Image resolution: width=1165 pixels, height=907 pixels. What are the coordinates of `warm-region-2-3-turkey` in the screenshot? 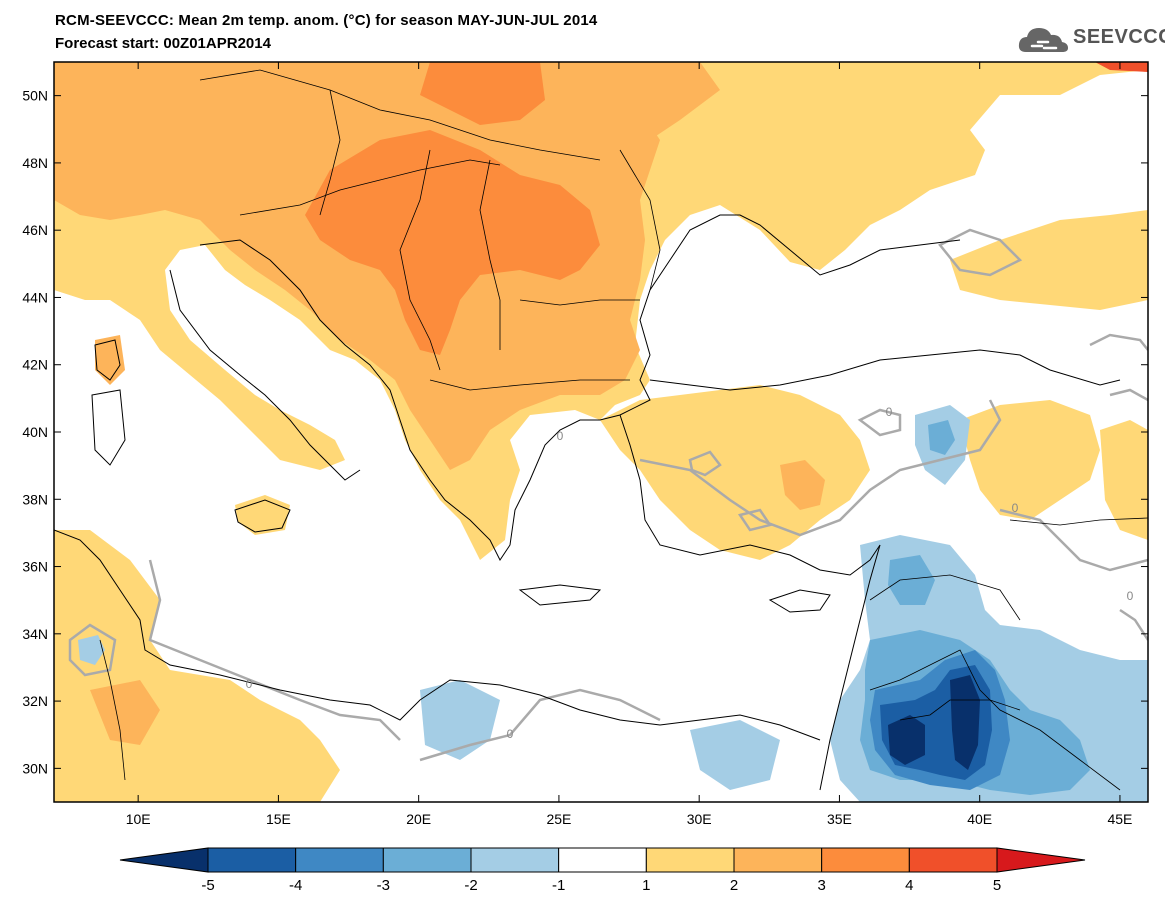 It's located at (802, 485).